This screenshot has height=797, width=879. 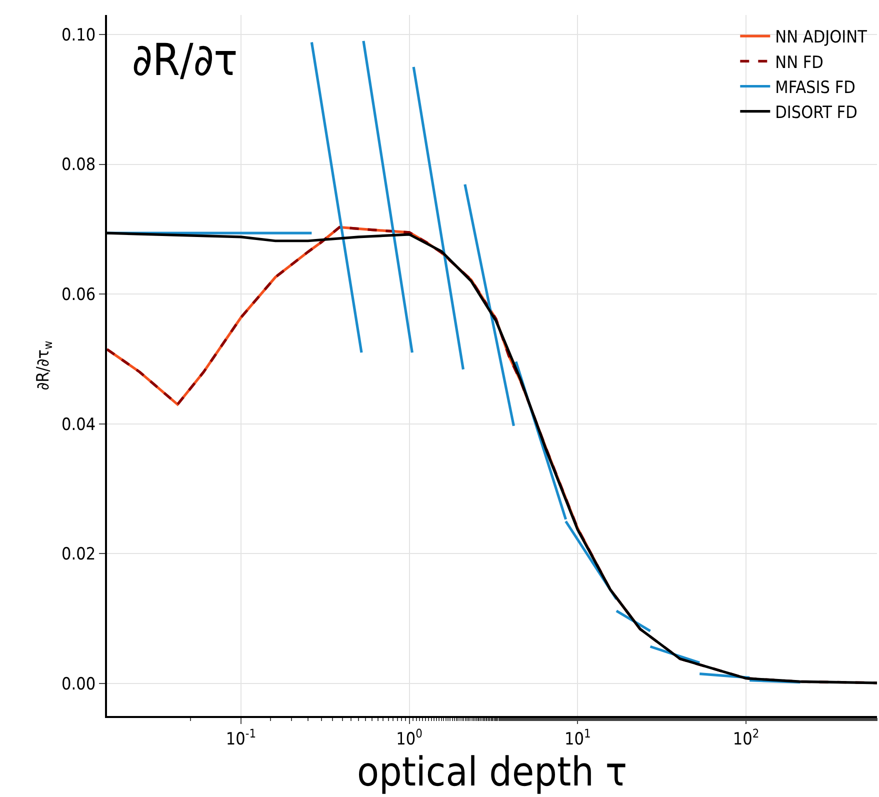 What do you see at coordinates (799, 62) in the screenshot?
I see `legend-label: NN FD` at bounding box center [799, 62].